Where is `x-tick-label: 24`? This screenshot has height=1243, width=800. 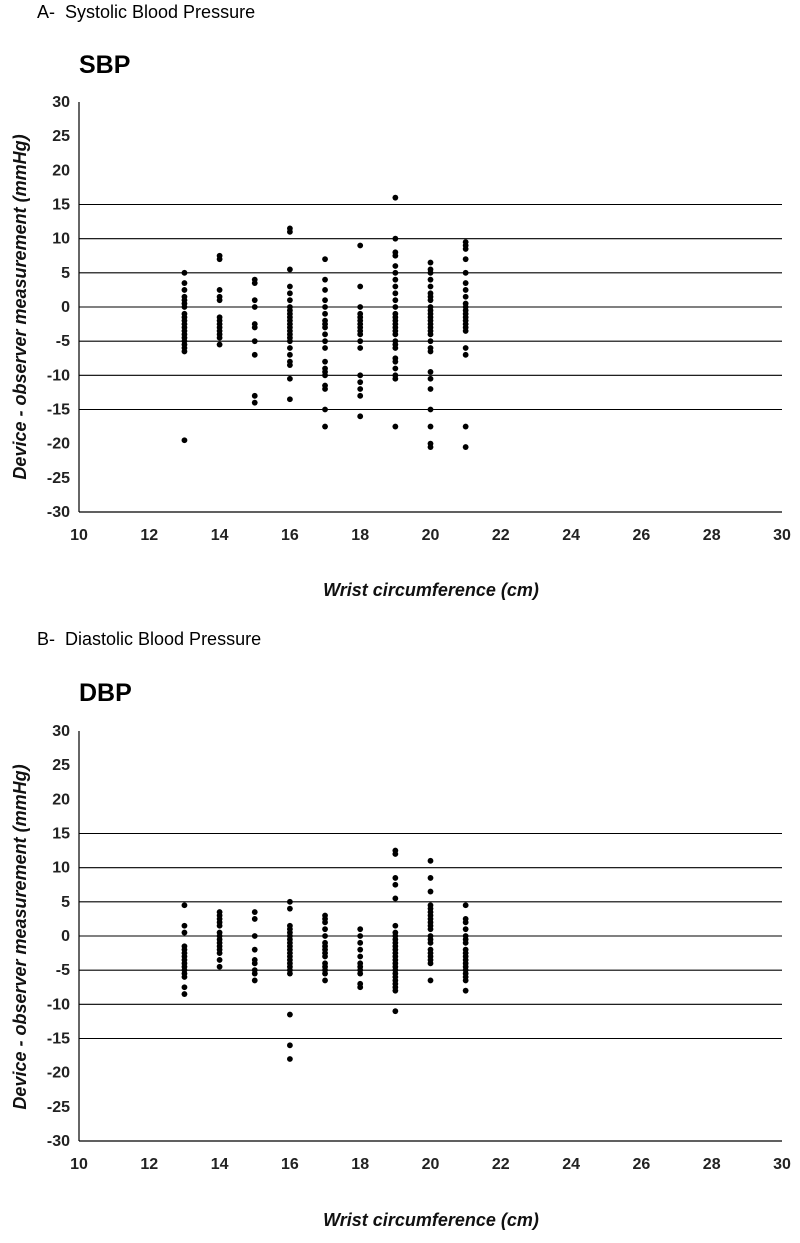
x-tick-label: 24 is located at coordinates (571, 1164).